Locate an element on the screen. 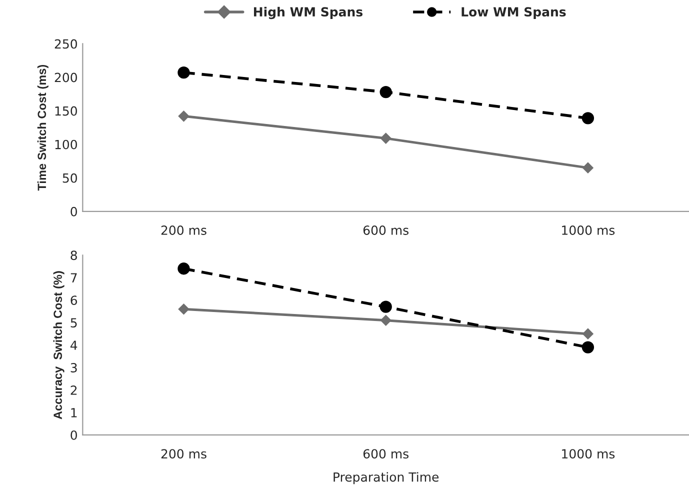 The height and width of the screenshot is (486, 689). y-tick-label: 250 is located at coordinates (65, 44).